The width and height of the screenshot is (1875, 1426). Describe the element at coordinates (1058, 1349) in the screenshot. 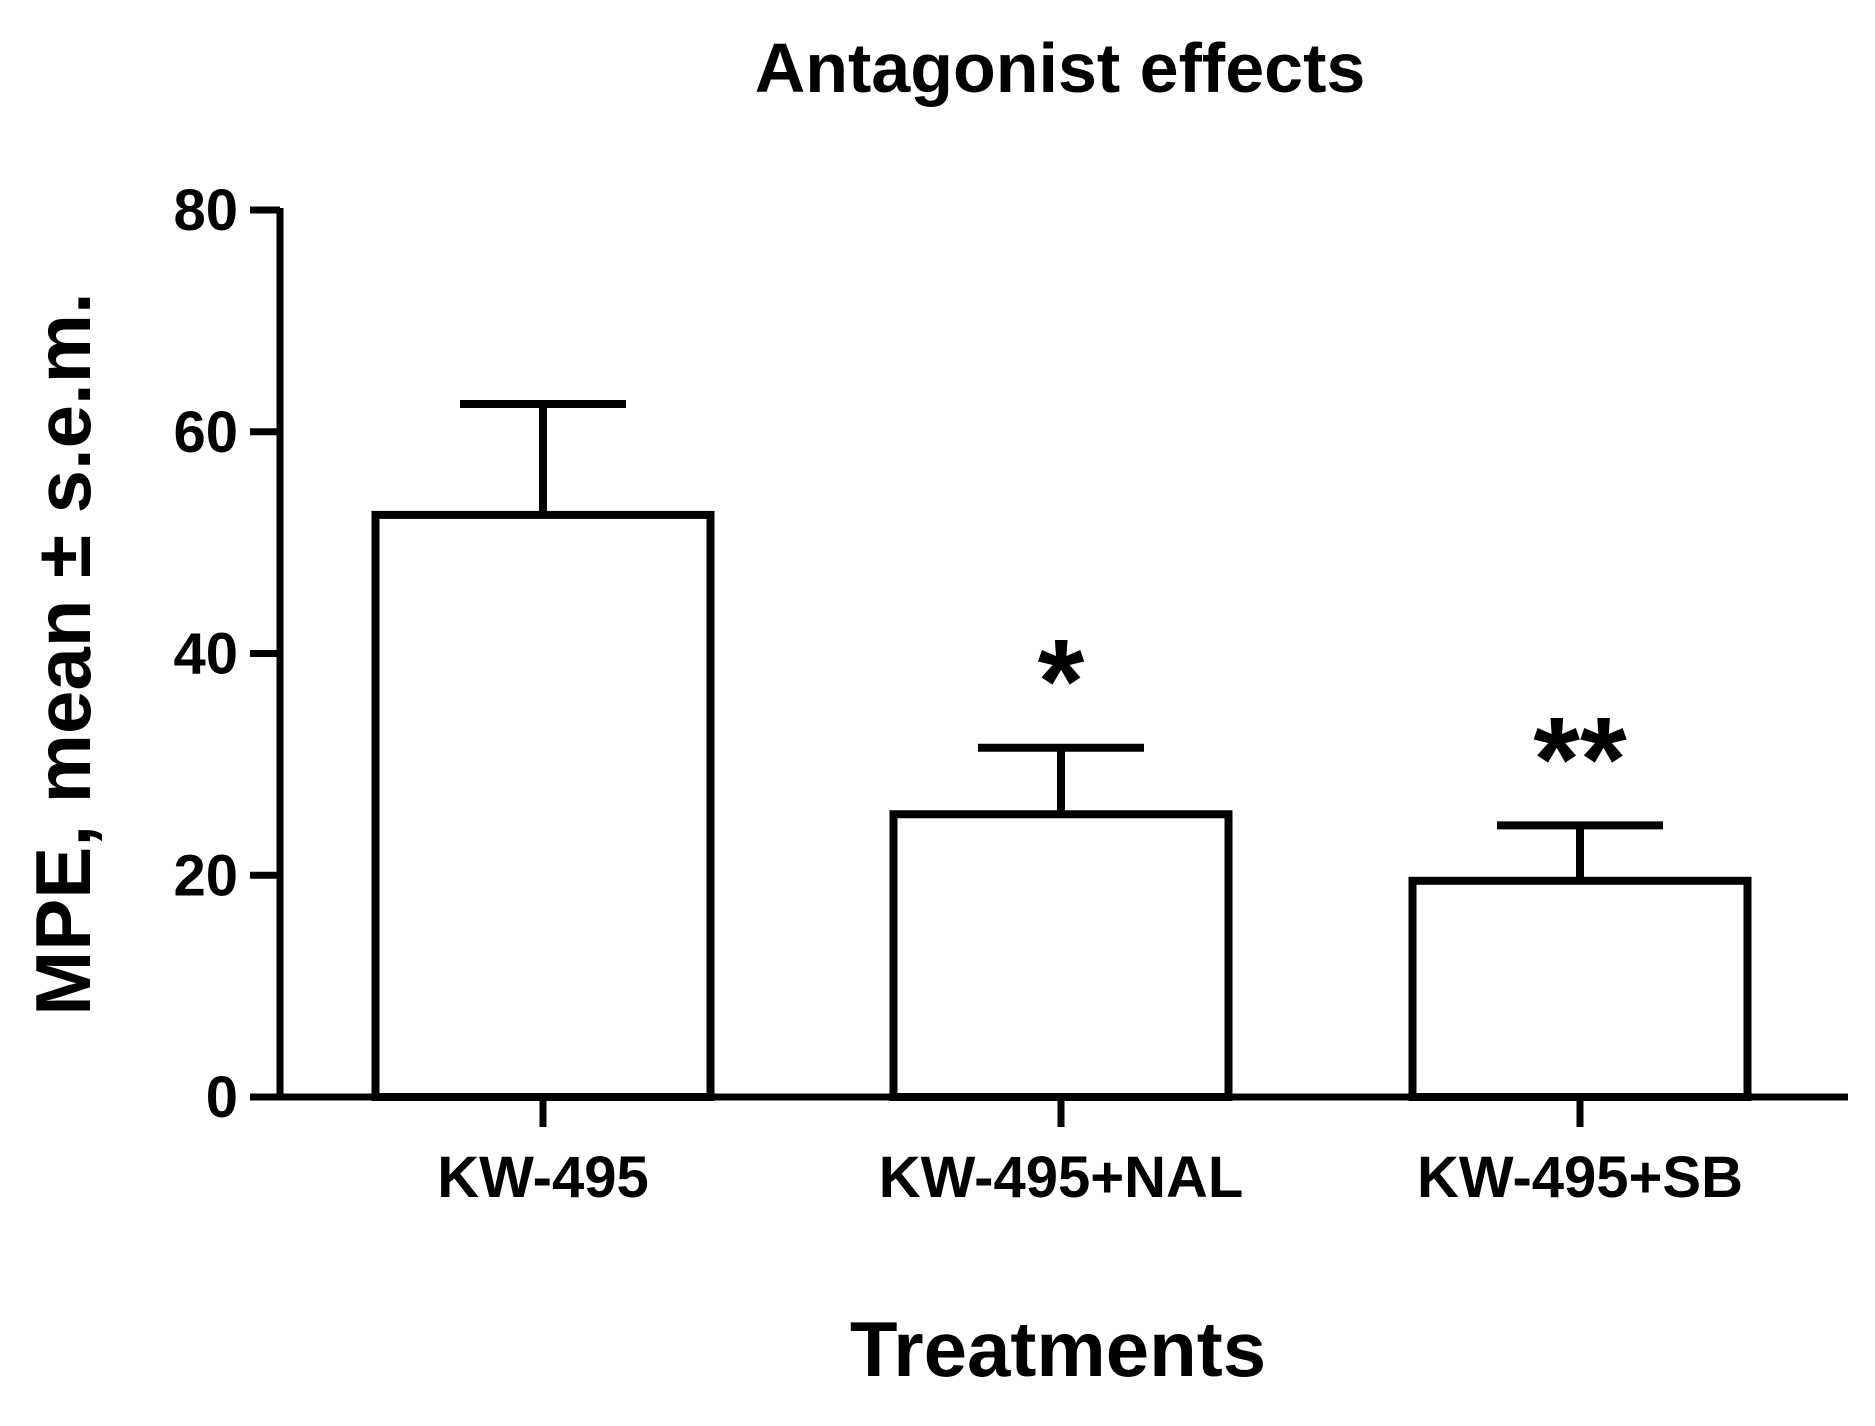

I see `x-axis-title: Treatments` at that location.